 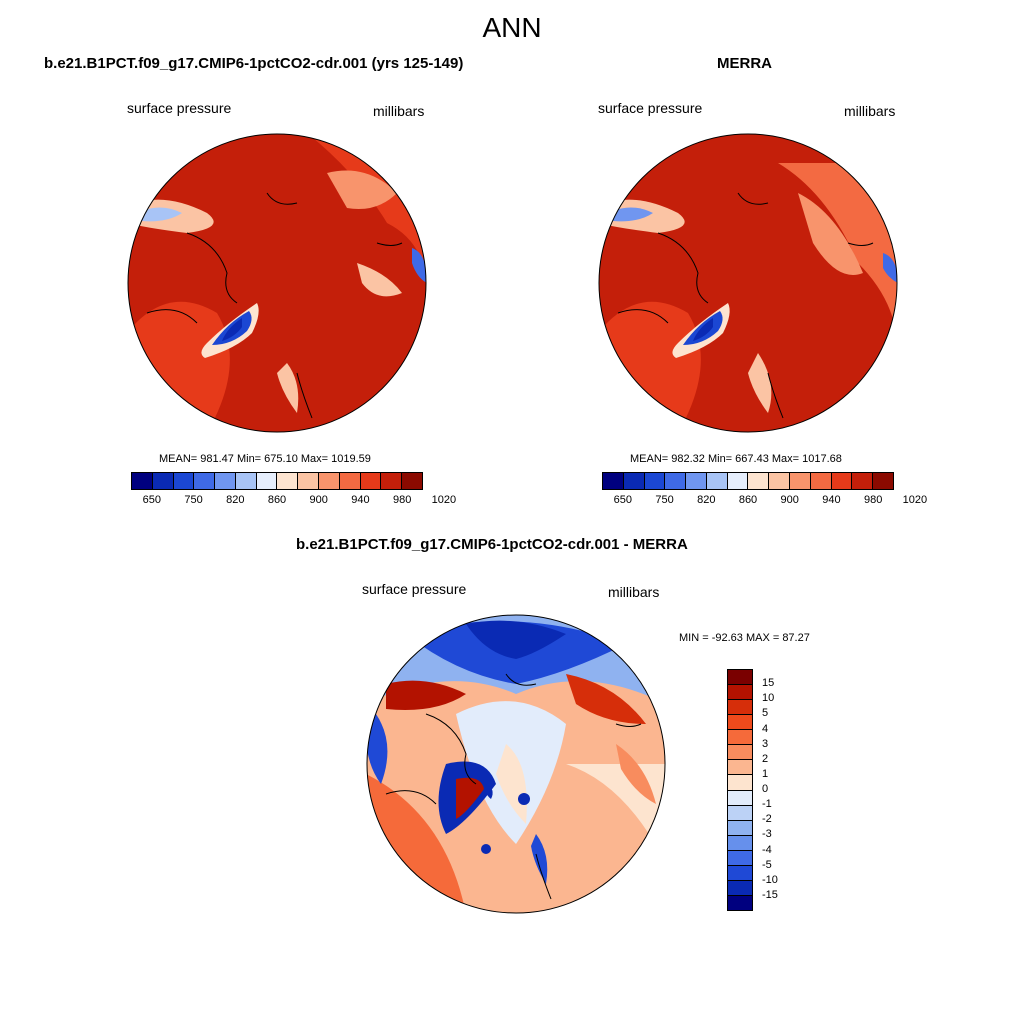 I want to click on panel3-colorbar-ticks: 15 10 5 4 3 2 1 0 -1 -2 -3 -4 -5 -10 -15, so click(x=782, y=789).